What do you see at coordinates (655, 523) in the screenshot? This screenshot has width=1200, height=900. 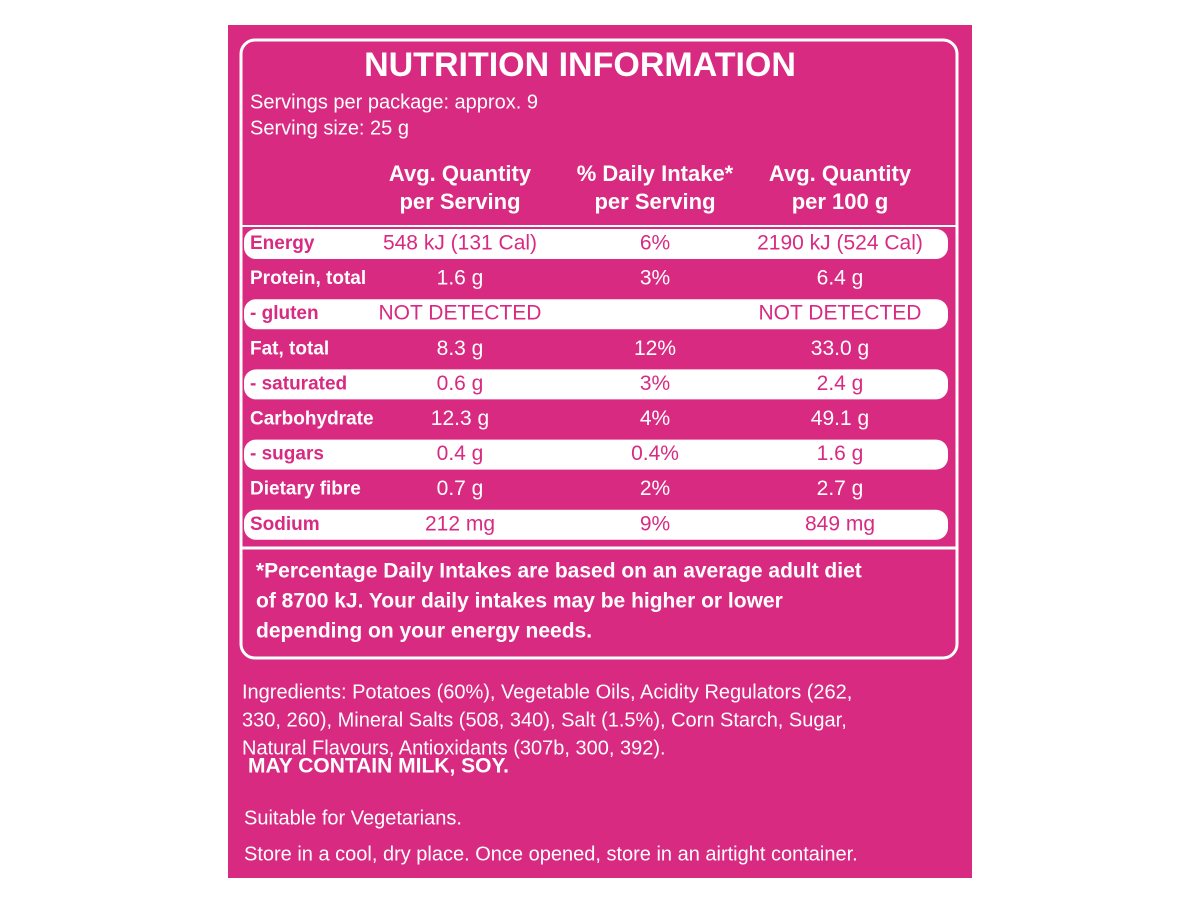 I see `cell: 9%` at bounding box center [655, 523].